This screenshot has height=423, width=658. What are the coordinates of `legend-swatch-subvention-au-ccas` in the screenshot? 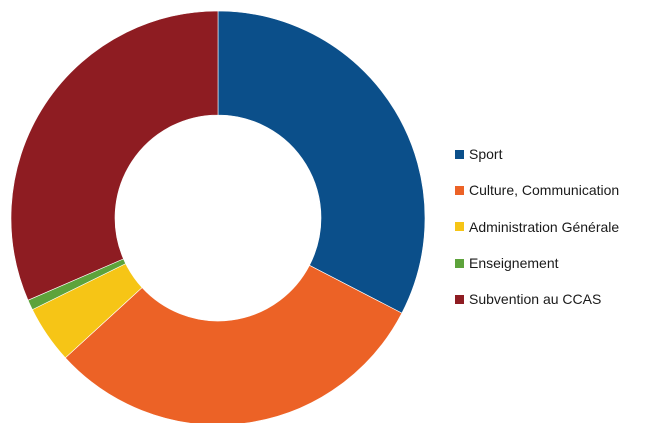 It's located at (459, 299).